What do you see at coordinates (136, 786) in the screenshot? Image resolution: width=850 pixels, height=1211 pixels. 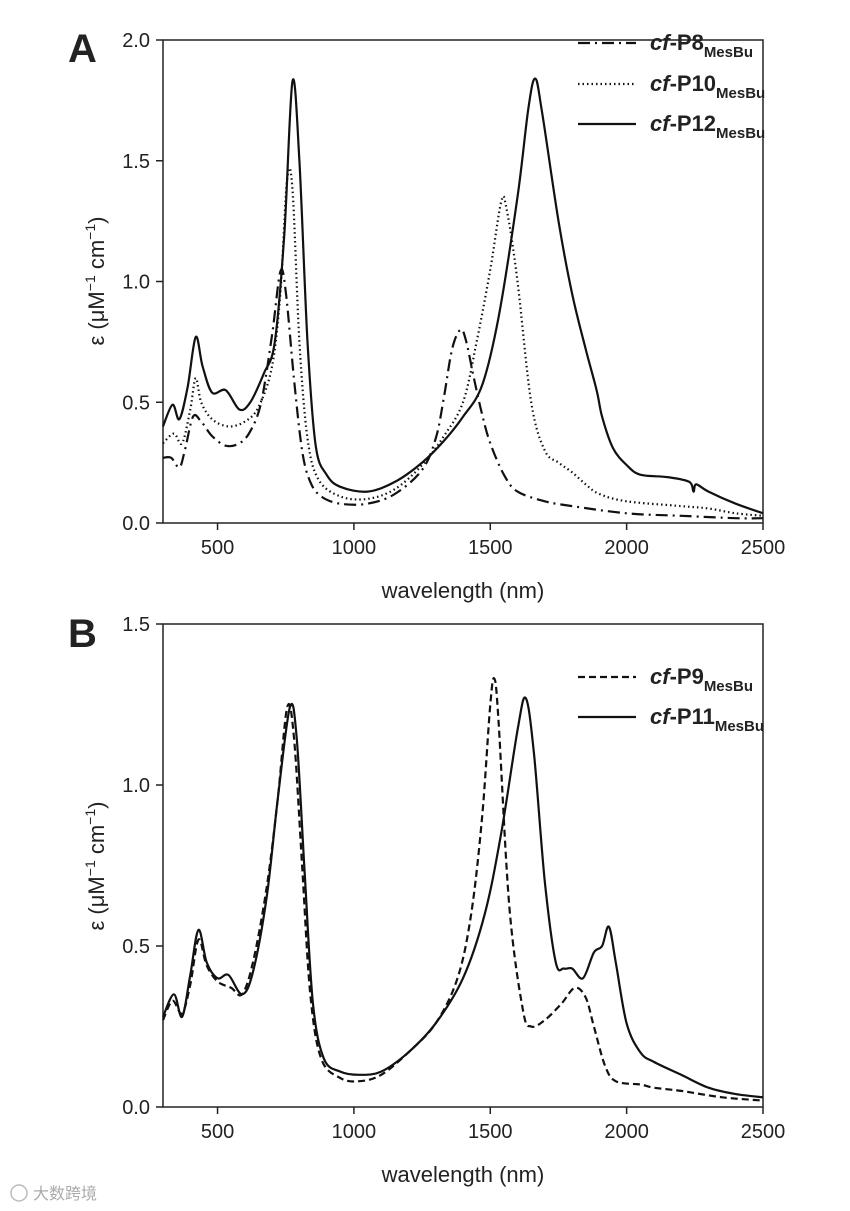 I see `panel-b-ytick-label-1: 1.0` at bounding box center [136, 786].